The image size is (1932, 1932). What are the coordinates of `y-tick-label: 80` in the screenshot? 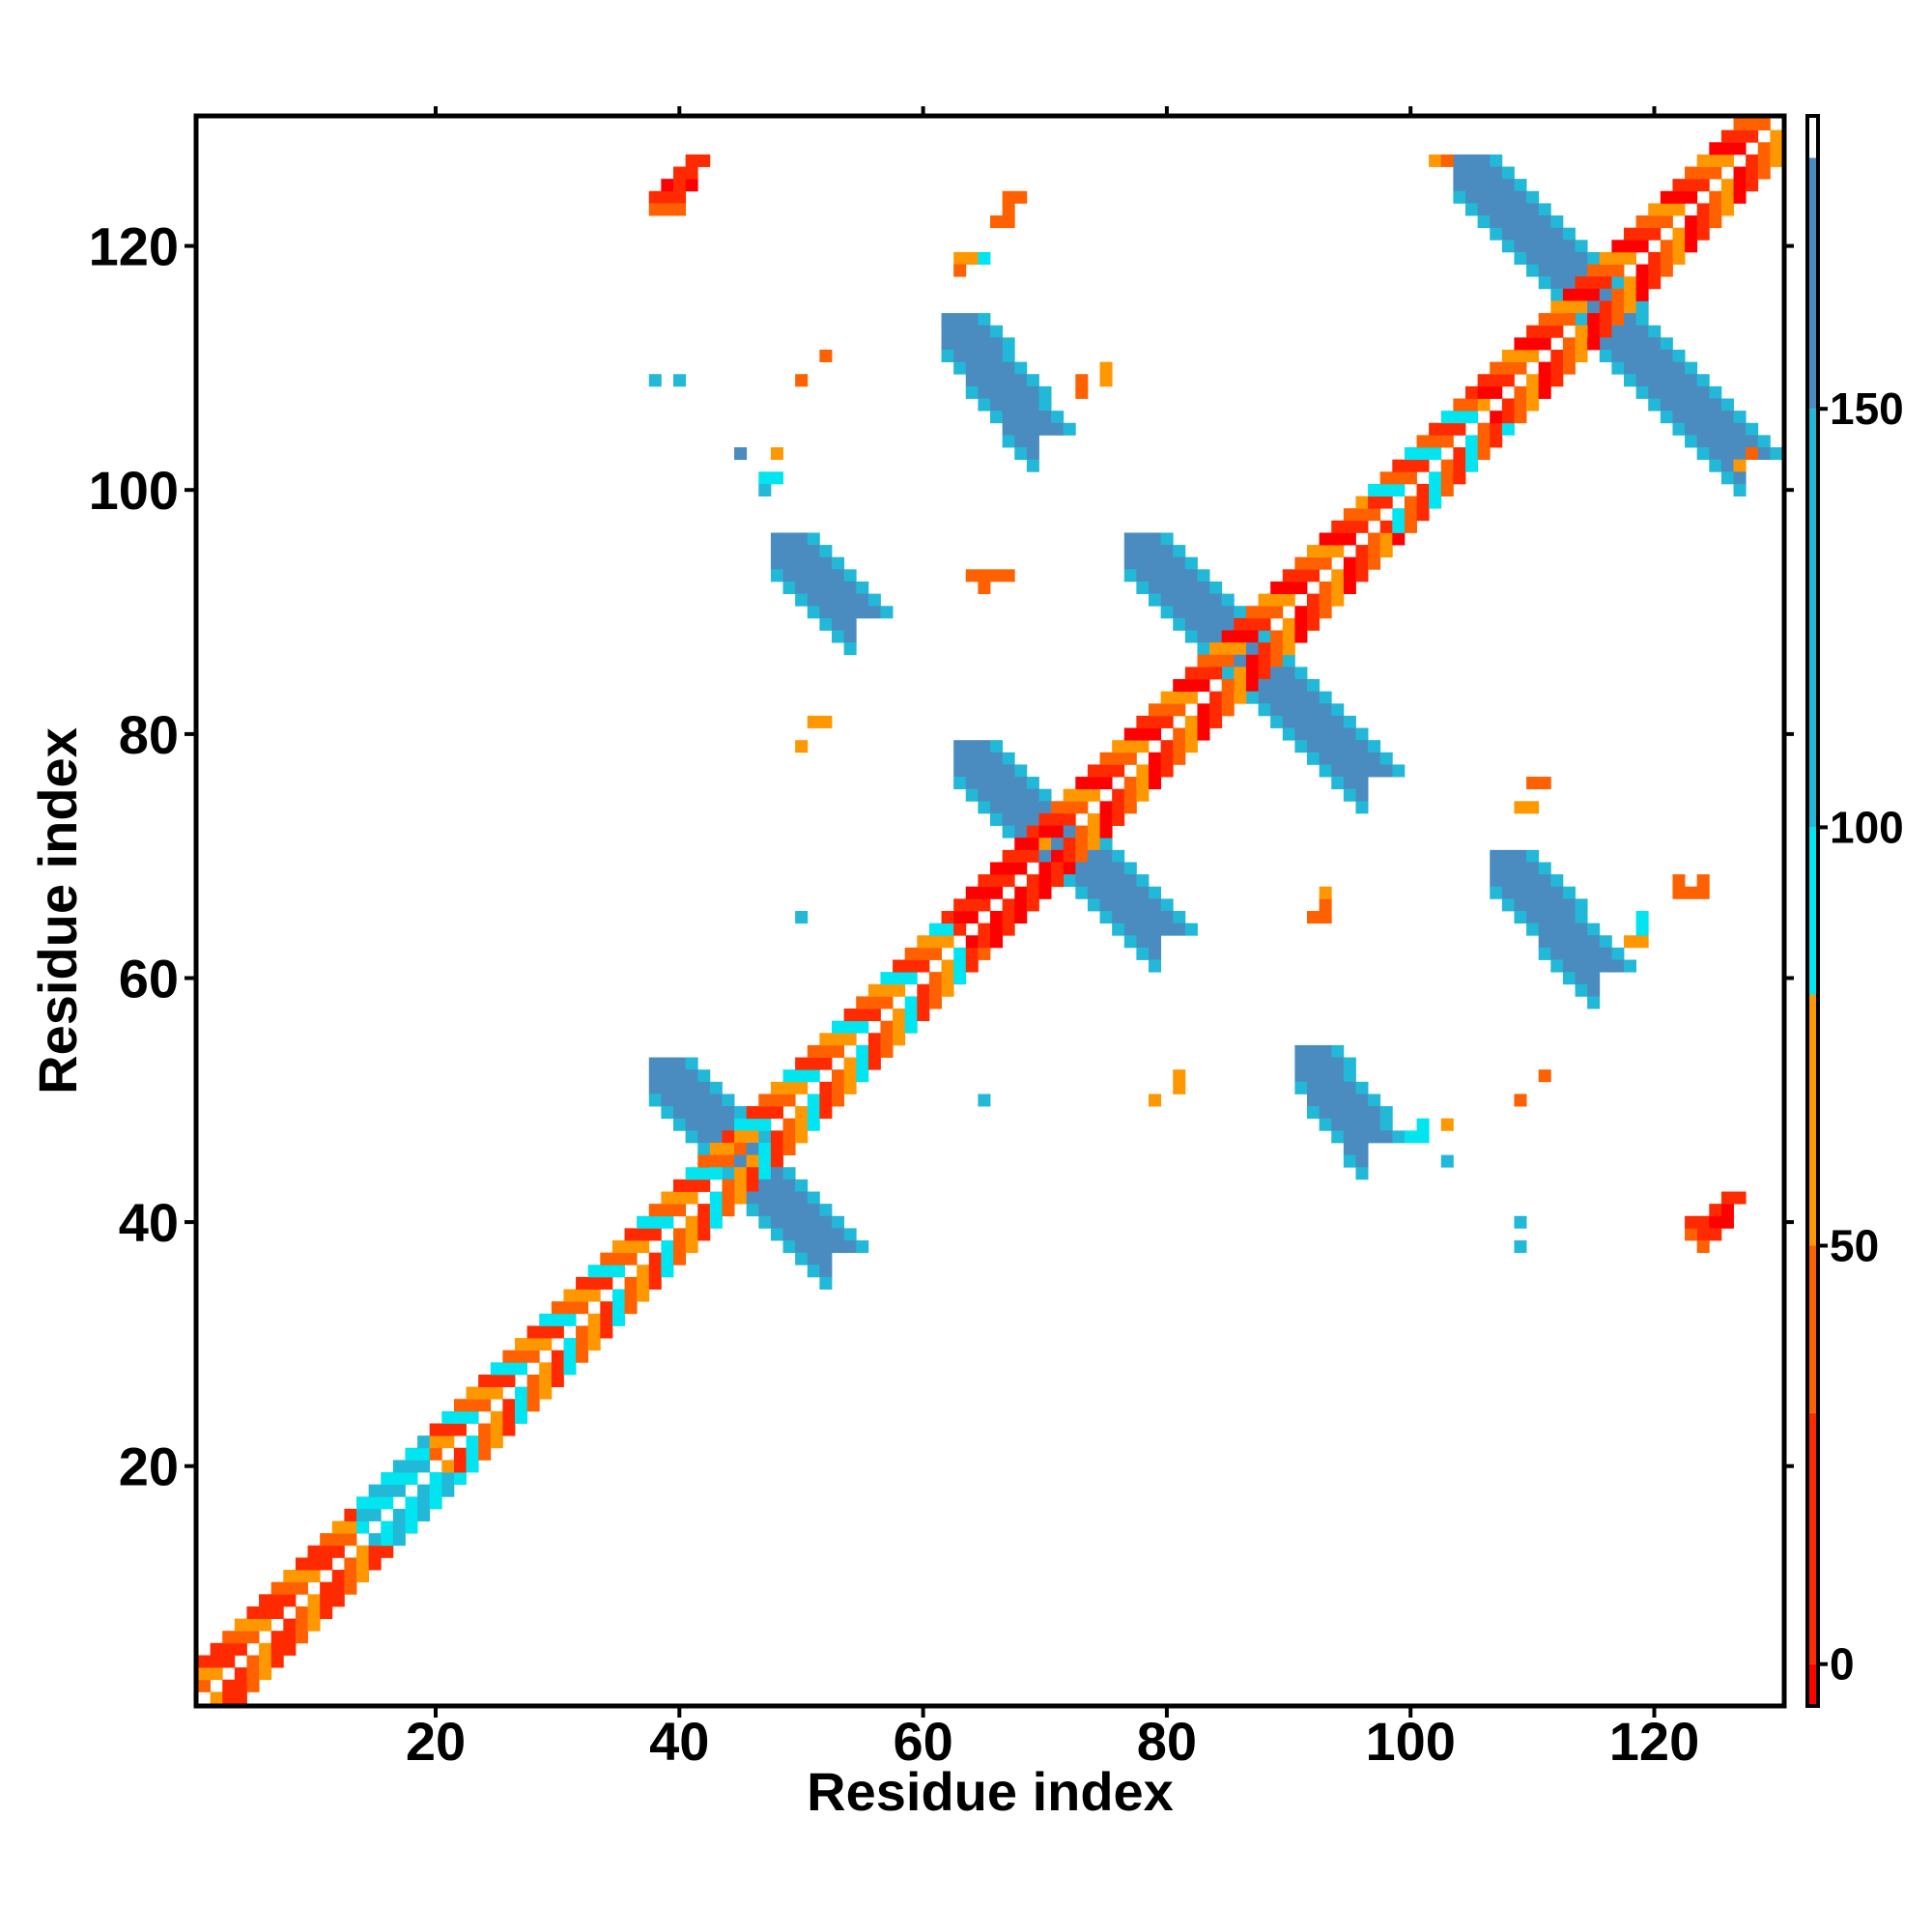 It's located at (149, 734).